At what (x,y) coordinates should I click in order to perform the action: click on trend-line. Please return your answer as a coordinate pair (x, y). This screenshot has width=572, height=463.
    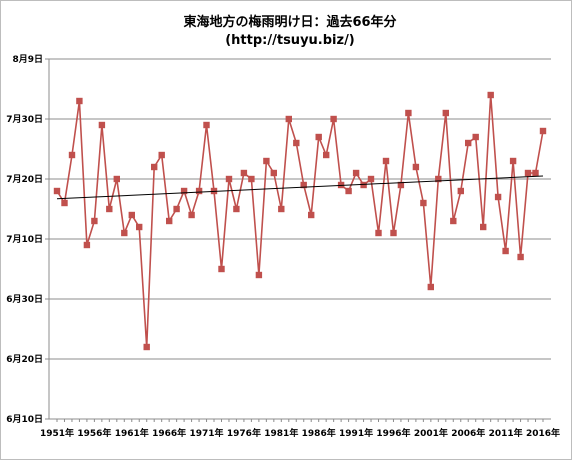
    Looking at the image, I should click on (300, 187).